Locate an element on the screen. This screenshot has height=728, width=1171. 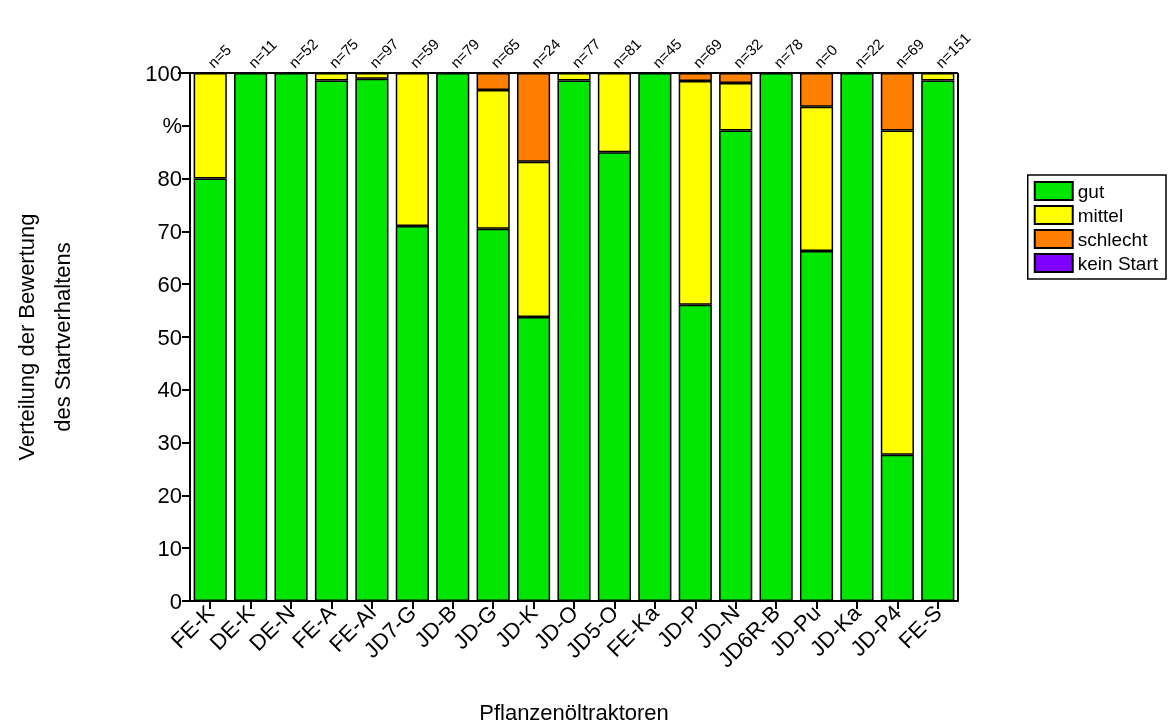
y-tick-label: 40 is located at coordinates (169, 390).